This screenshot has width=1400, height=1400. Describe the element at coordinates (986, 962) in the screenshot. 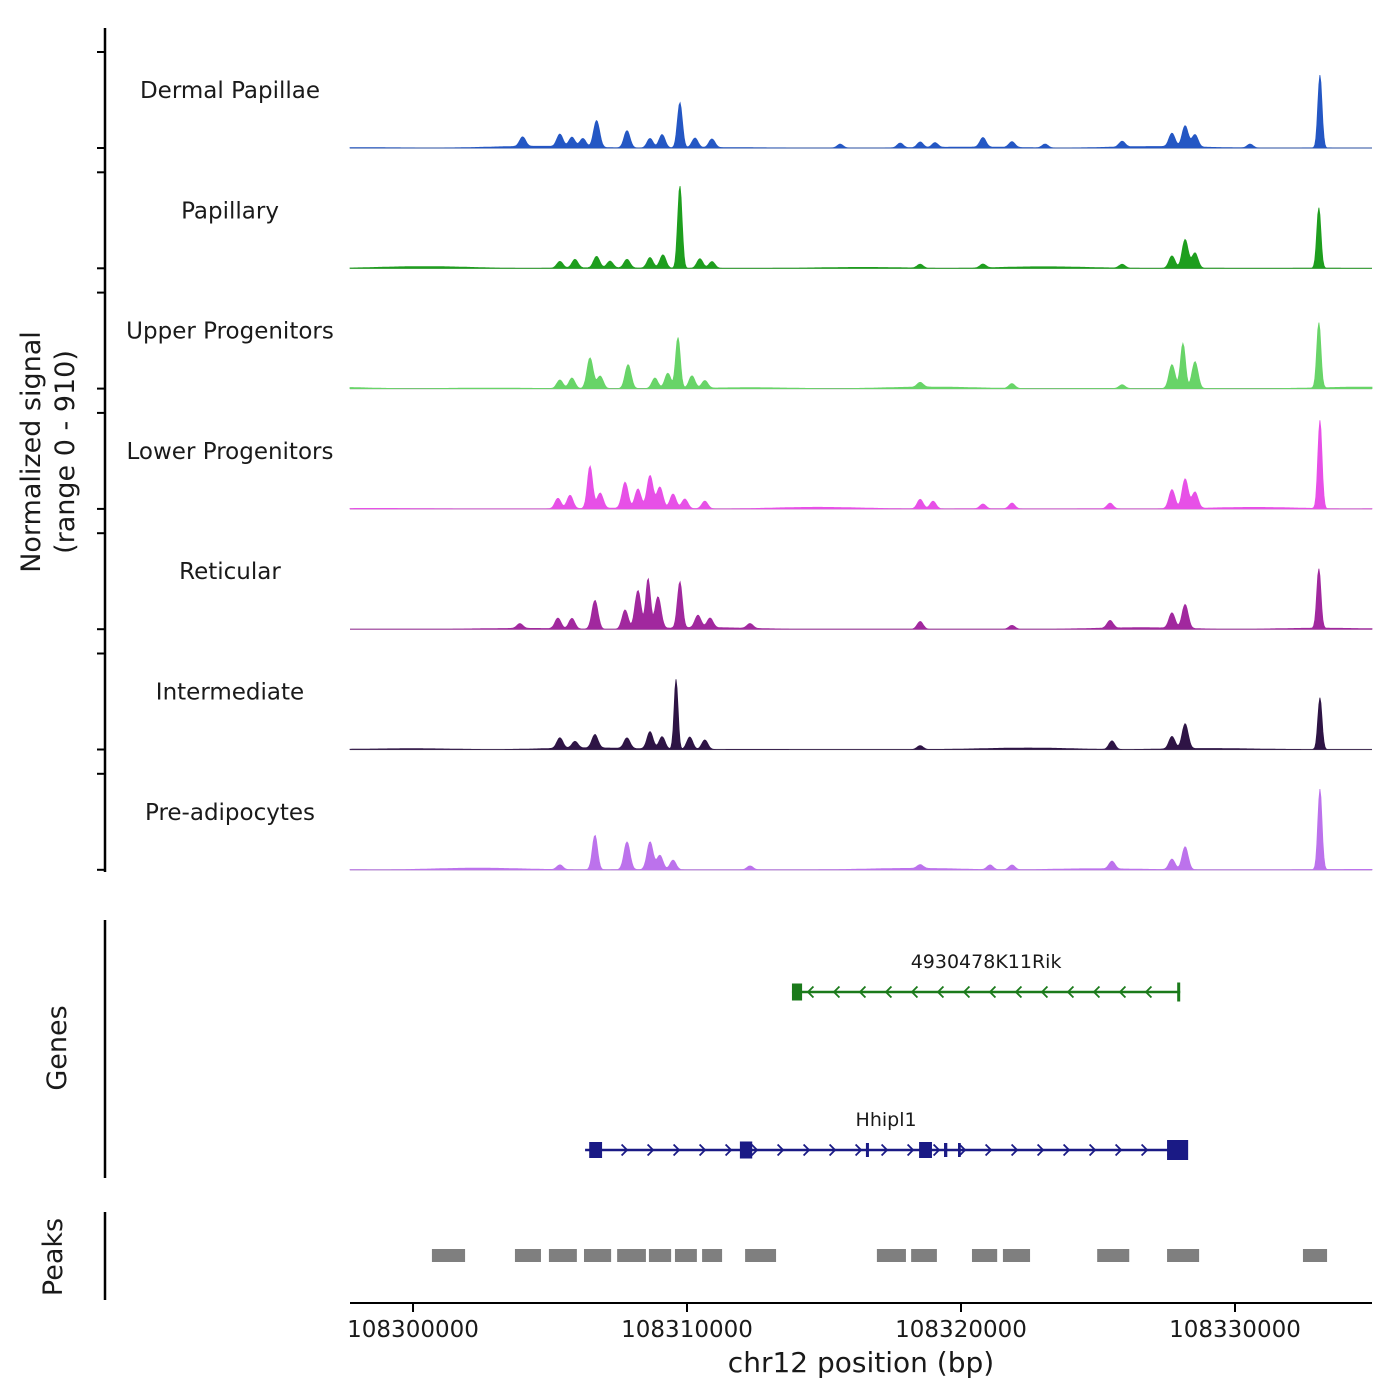

I see `gene-label-4930478k11rik: 4930478K11Rik` at that location.